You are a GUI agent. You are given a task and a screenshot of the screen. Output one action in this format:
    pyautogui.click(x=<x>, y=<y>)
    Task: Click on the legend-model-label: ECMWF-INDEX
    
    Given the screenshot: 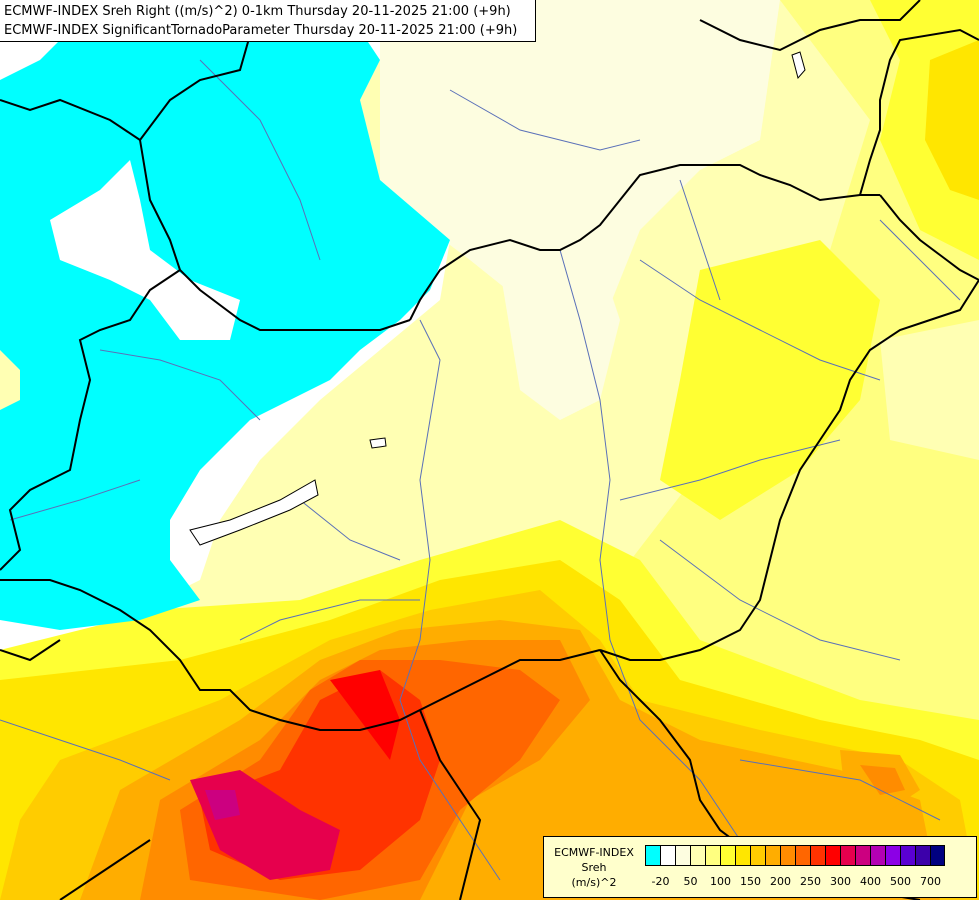 What is the action you would take?
    pyautogui.click(x=594, y=852)
    